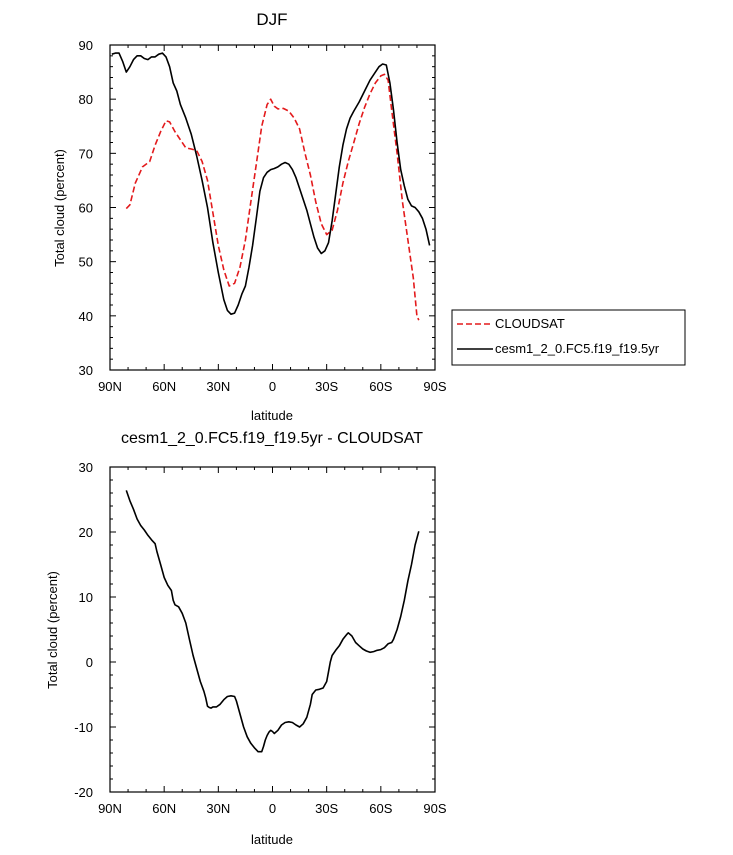  I want to click on top-x-tick-label: 60S, so click(380, 386).